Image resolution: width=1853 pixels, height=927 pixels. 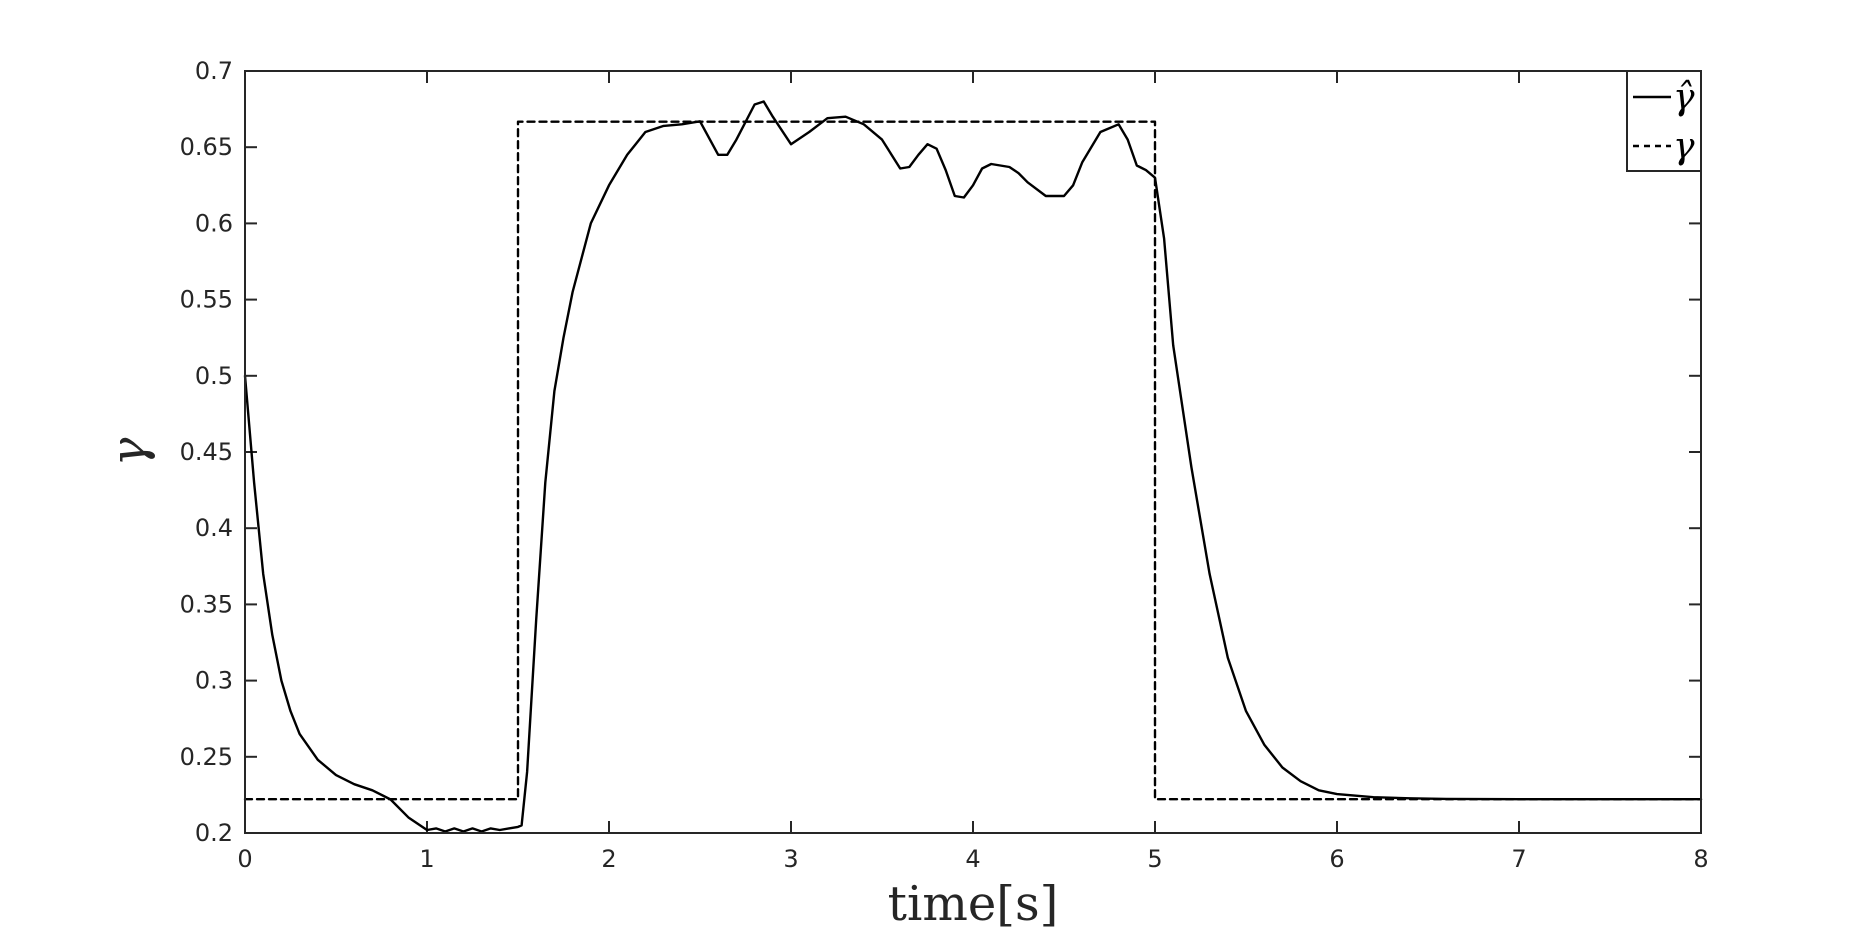 What do you see at coordinates (214, 833) in the screenshot?
I see `y-tick-label: 0.2` at bounding box center [214, 833].